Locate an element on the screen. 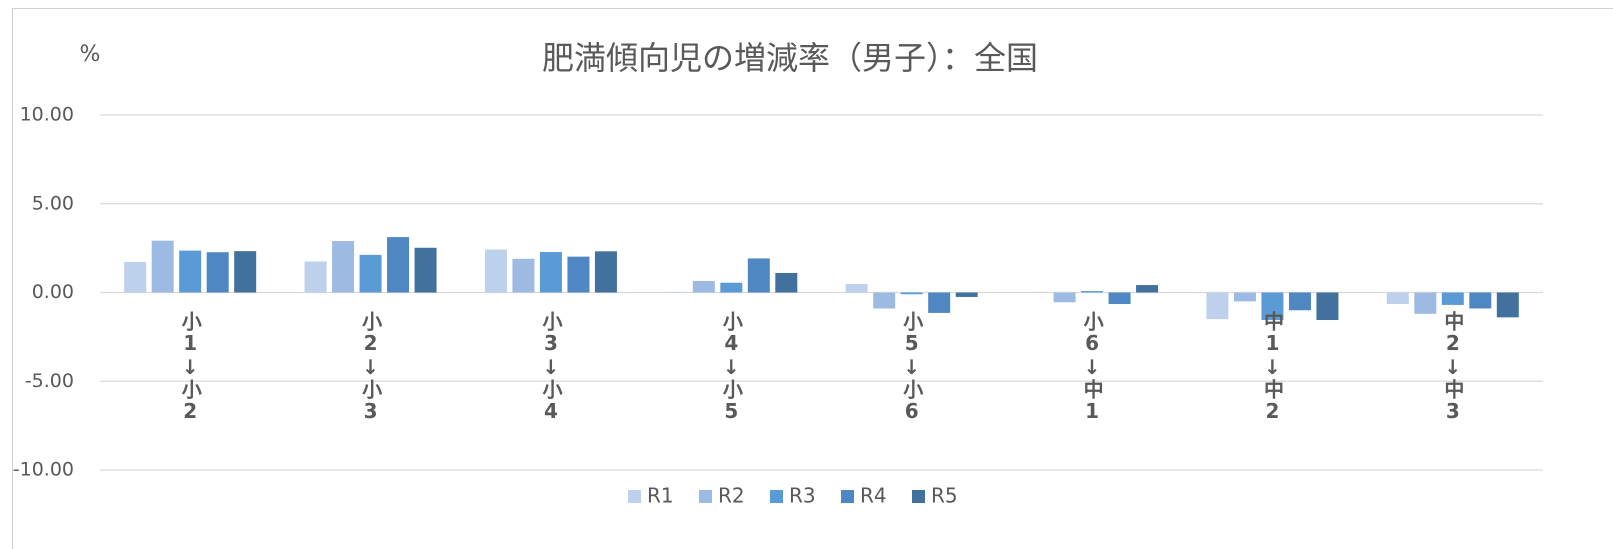  x-tick-label: 小4↓小5 is located at coordinates (731, 367).